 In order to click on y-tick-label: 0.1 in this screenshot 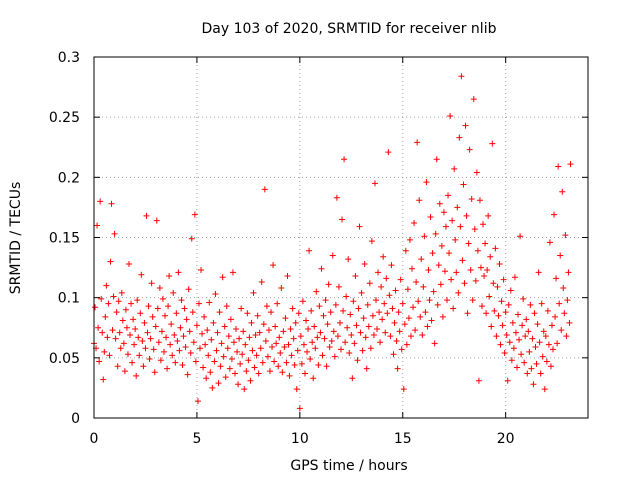, I will do `click(69, 299)`.